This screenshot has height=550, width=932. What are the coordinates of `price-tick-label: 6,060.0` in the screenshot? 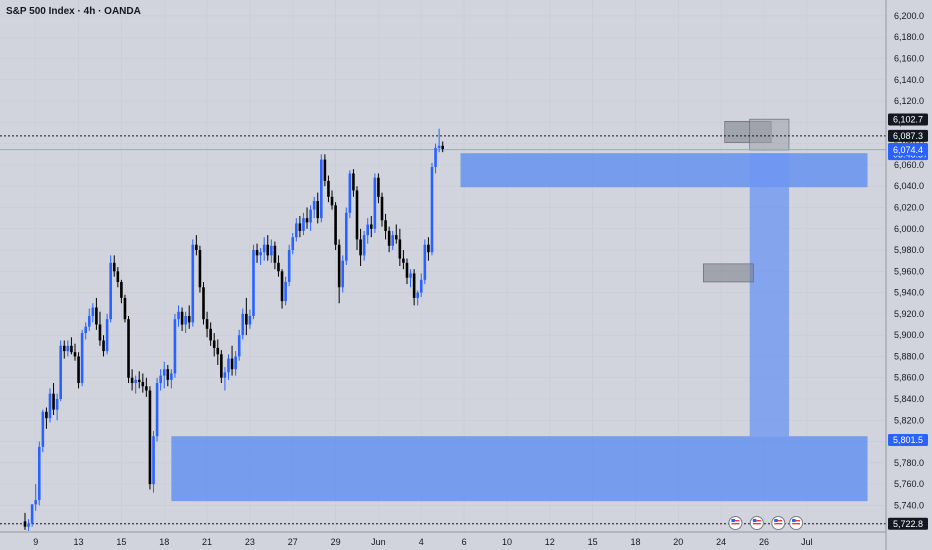 It's located at (909, 165).